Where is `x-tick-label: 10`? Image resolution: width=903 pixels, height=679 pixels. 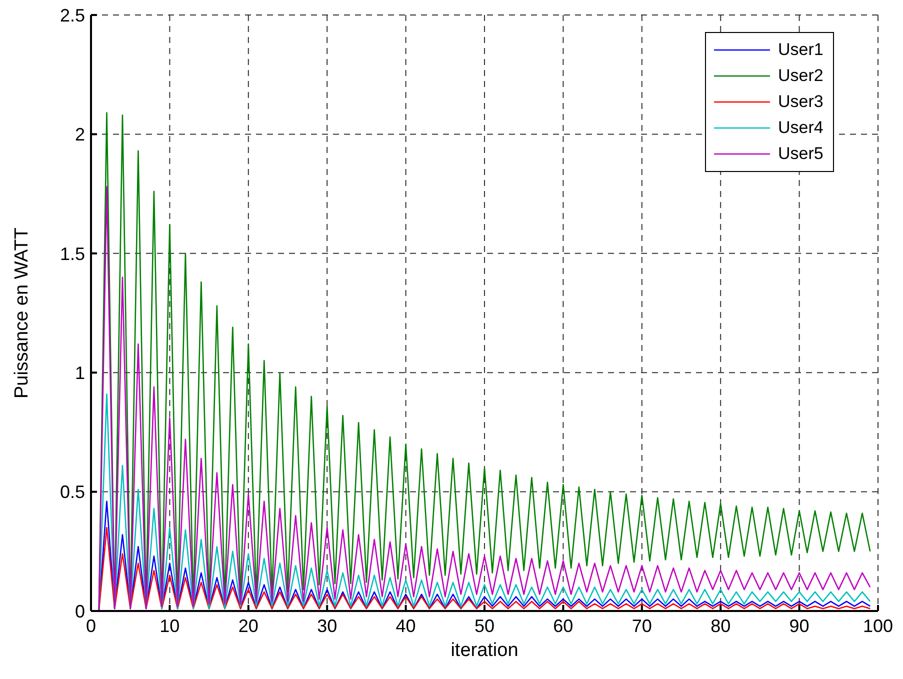
x-tick-label: 10 is located at coordinates (170, 626).